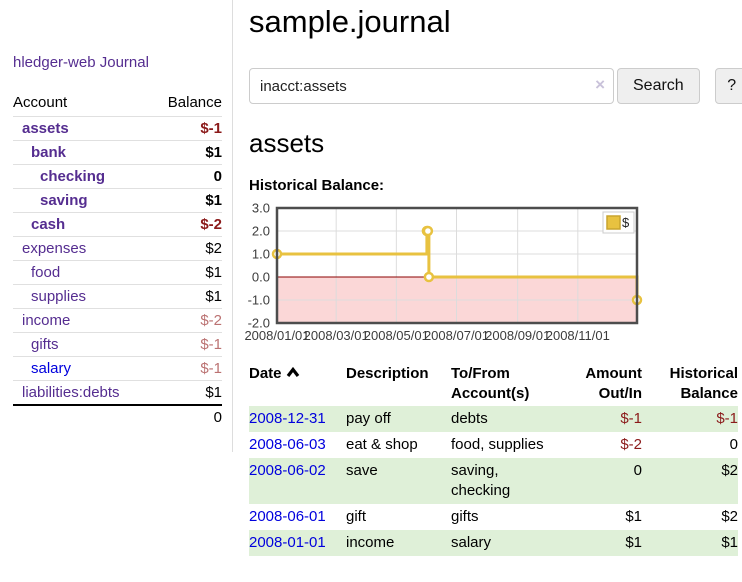  Describe the element at coordinates (261, 277) in the screenshot. I see `y-tick-label: 0.0` at that location.